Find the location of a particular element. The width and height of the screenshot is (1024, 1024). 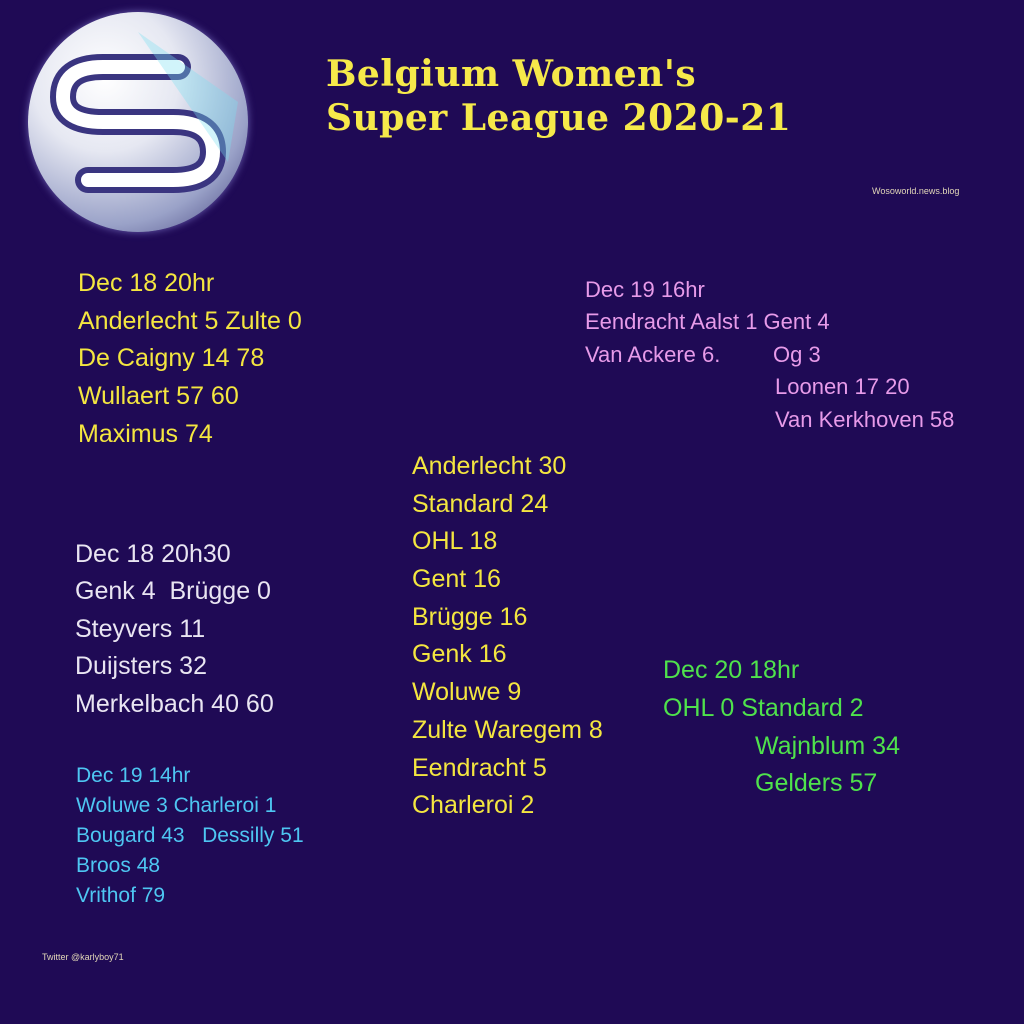

standings-row: Zulte Waregem 8 is located at coordinates (507, 730).